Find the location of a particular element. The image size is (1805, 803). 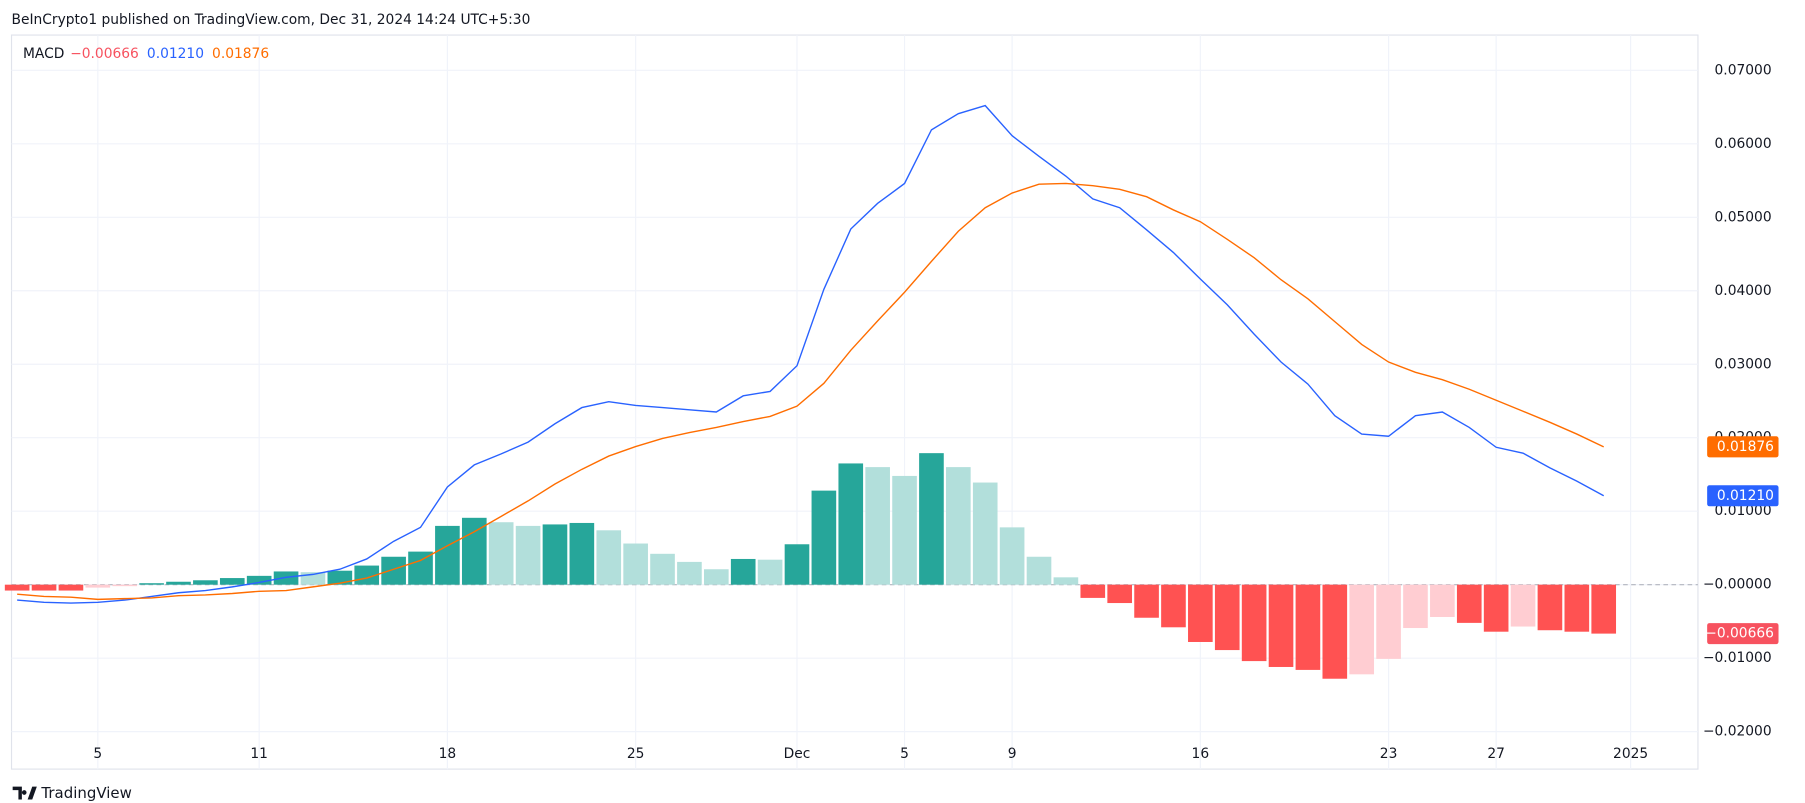

x-tick-label: 2025 is located at coordinates (1630, 754).